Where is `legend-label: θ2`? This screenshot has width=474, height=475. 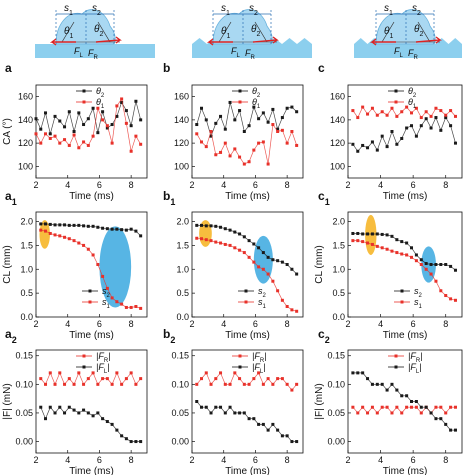 legend-label: θ2 is located at coordinates (412, 92).